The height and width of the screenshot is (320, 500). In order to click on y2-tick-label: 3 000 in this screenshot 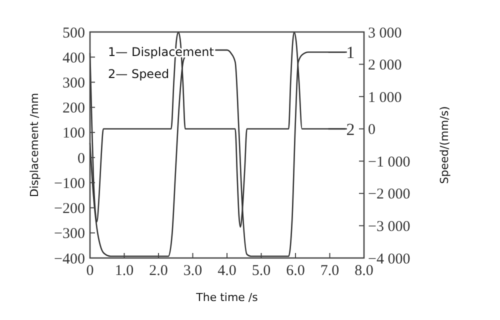, I will do `click(385, 33)`.